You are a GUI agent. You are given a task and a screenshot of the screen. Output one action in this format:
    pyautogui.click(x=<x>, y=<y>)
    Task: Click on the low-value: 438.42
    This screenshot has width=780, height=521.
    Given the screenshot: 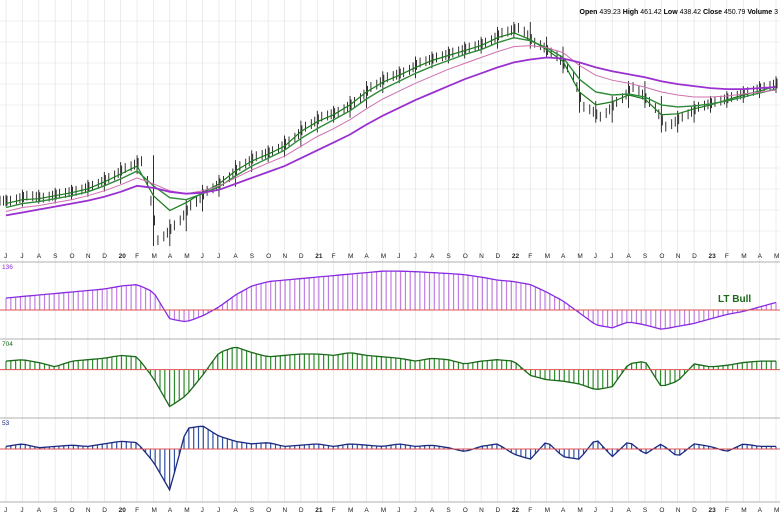 What is the action you would take?
    pyautogui.click(x=690, y=12)
    